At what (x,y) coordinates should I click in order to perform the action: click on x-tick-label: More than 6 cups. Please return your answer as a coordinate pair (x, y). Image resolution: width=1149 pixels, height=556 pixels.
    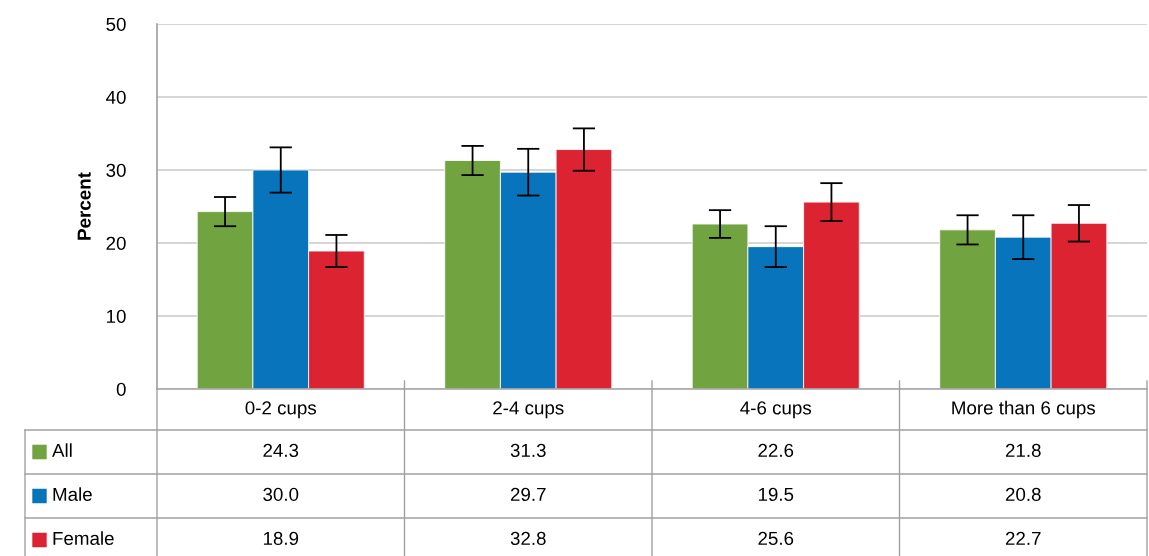
    Looking at the image, I should click on (1024, 409).